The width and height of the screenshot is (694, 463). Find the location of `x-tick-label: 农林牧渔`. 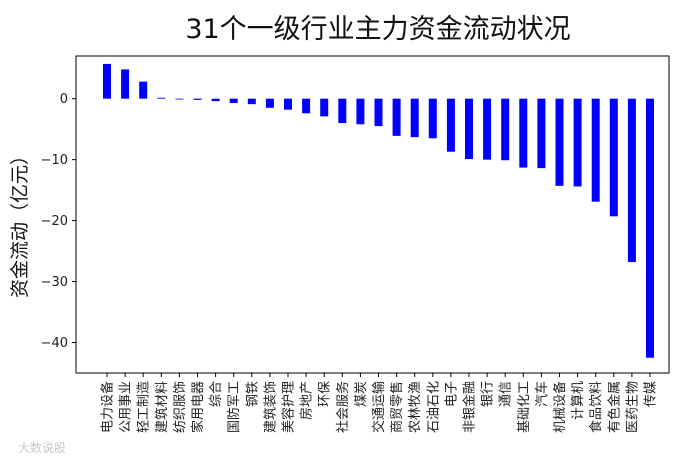

x-tick-label: 农林牧渔 is located at coordinates (415, 407).